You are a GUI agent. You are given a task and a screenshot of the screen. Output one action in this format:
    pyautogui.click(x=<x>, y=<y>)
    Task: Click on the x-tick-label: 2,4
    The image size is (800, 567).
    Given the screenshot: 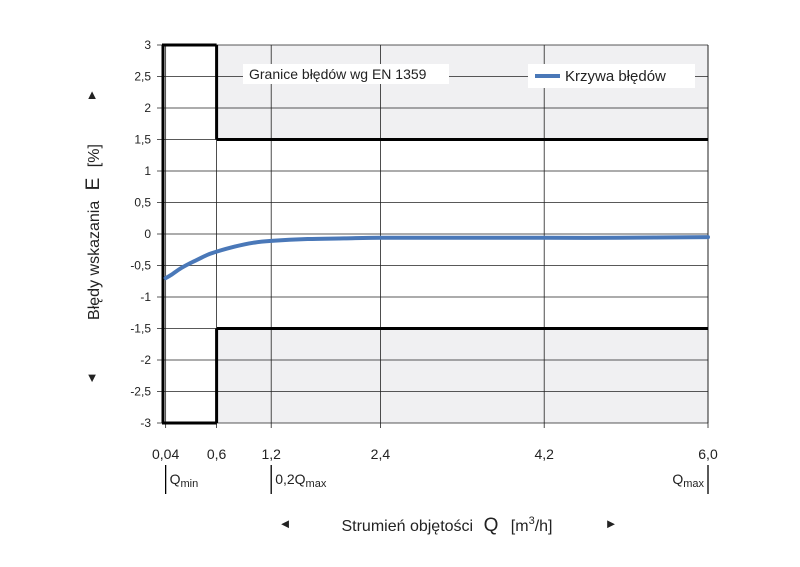 What is the action you would take?
    pyautogui.click(x=381, y=454)
    